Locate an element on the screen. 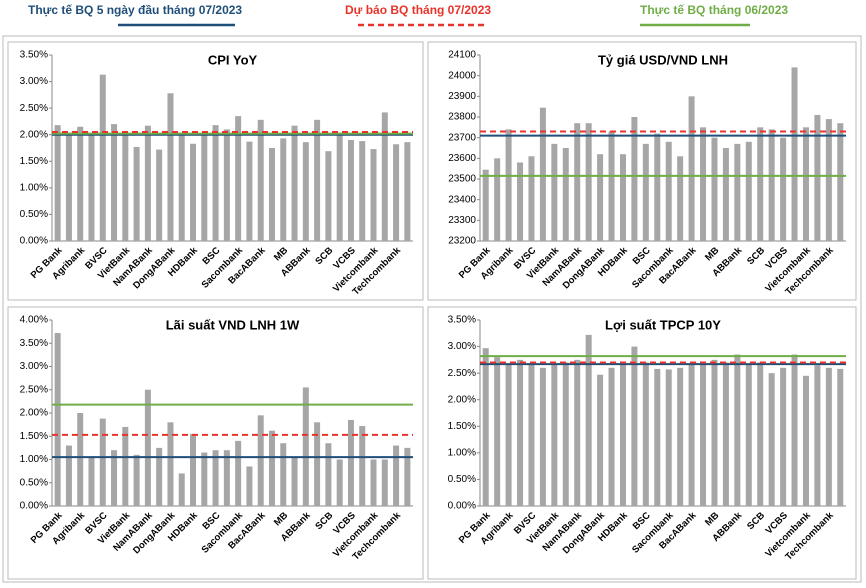 The image size is (866, 588). y-tick-label: 23300 is located at coordinates (462, 220).